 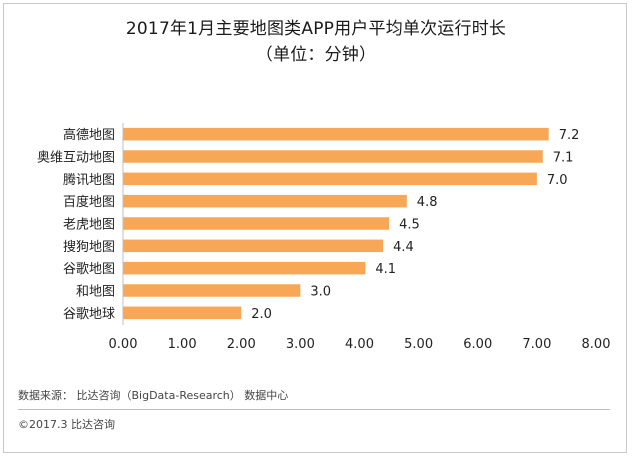 What do you see at coordinates (596, 344) in the screenshot?
I see `x-tick-label: 8.00` at bounding box center [596, 344].